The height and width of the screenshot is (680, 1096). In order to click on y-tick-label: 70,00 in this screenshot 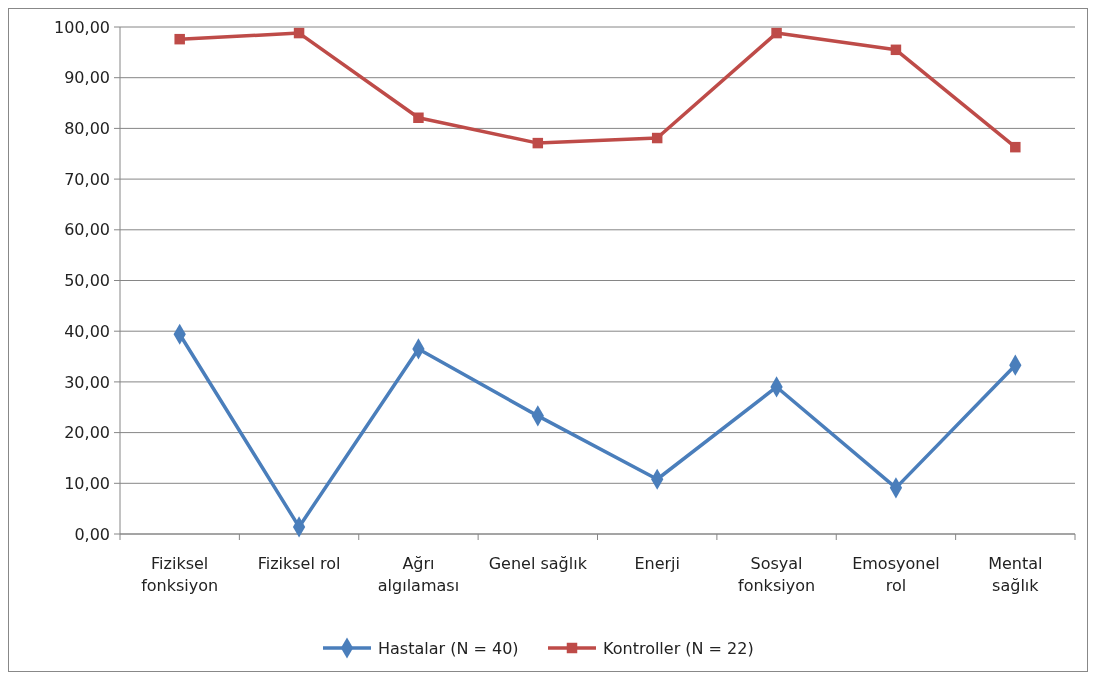, I will do `click(87, 179)`.